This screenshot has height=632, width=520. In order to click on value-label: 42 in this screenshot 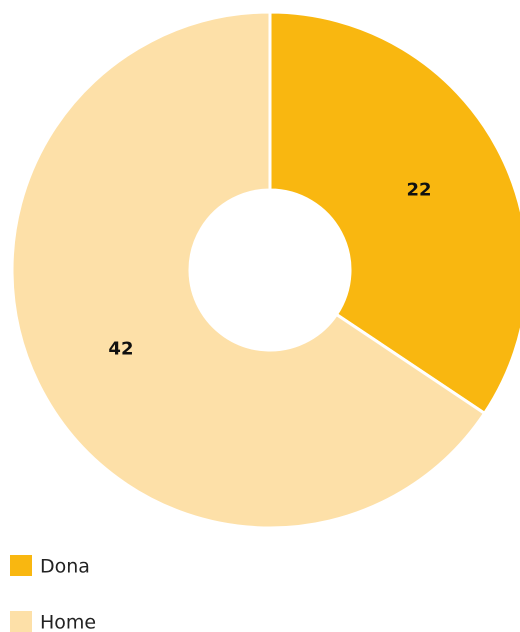, I will do `click(120, 349)`.